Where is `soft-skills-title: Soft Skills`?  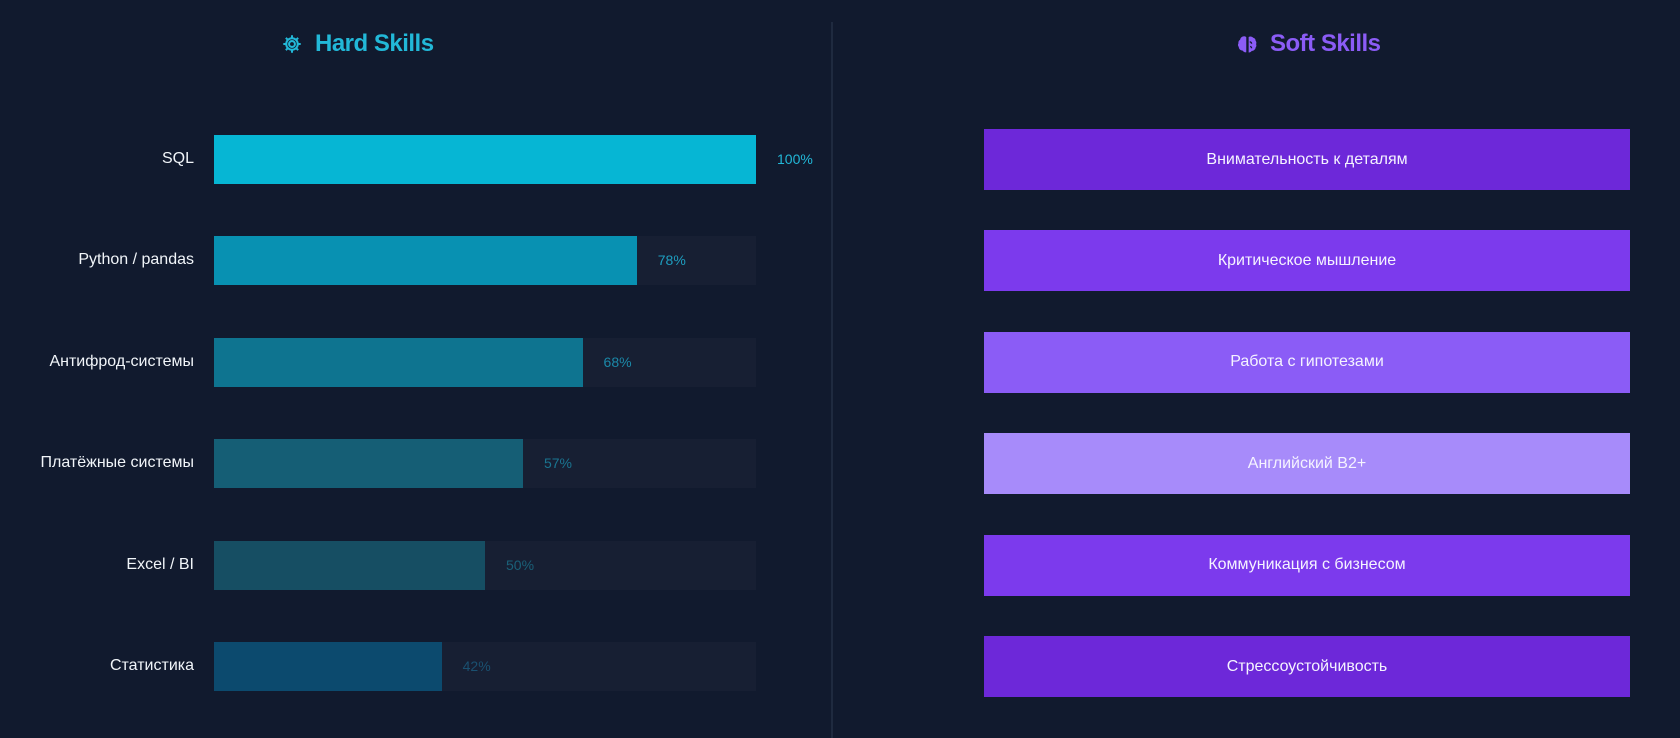
soft-skills-title: Soft Skills is located at coordinates (1308, 44).